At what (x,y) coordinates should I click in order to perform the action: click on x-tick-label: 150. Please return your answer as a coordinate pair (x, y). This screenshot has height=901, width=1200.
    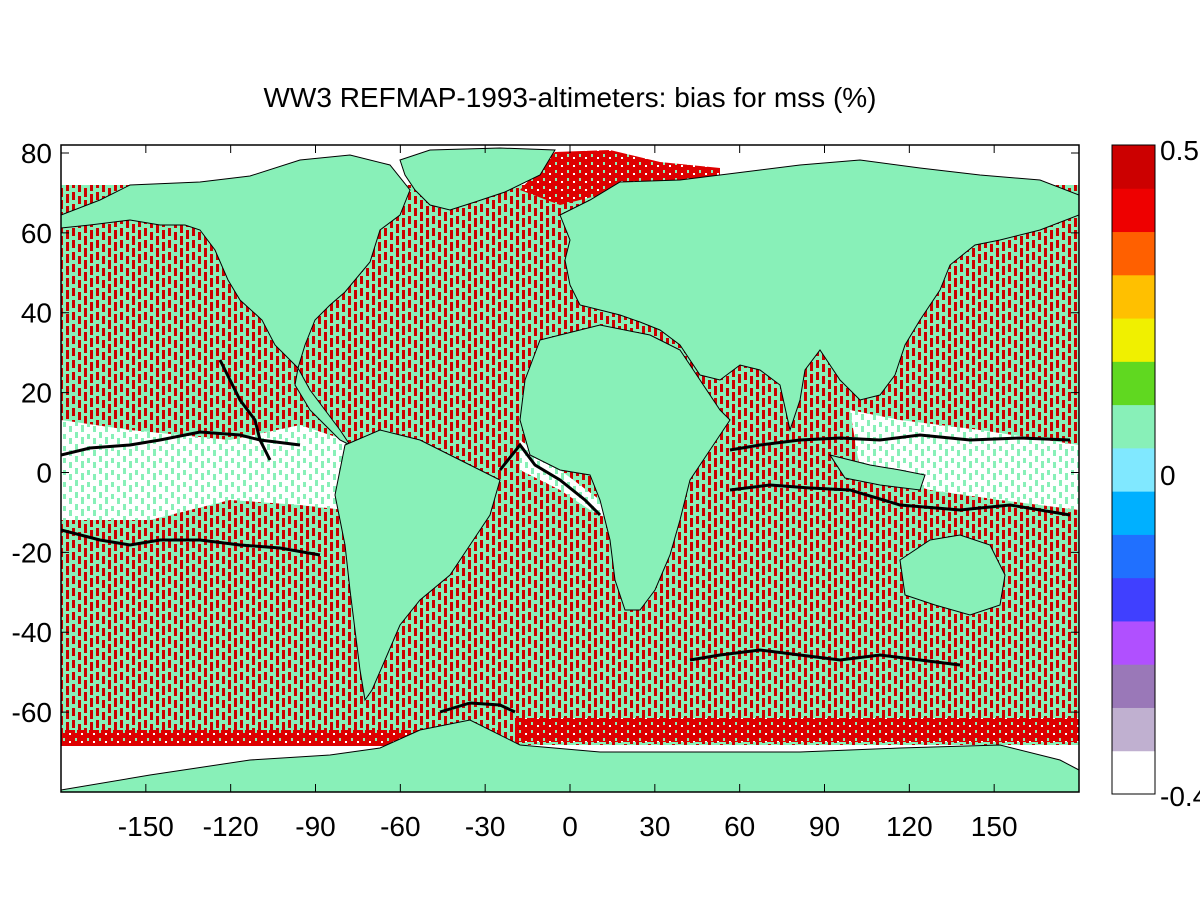
    Looking at the image, I should click on (994, 826).